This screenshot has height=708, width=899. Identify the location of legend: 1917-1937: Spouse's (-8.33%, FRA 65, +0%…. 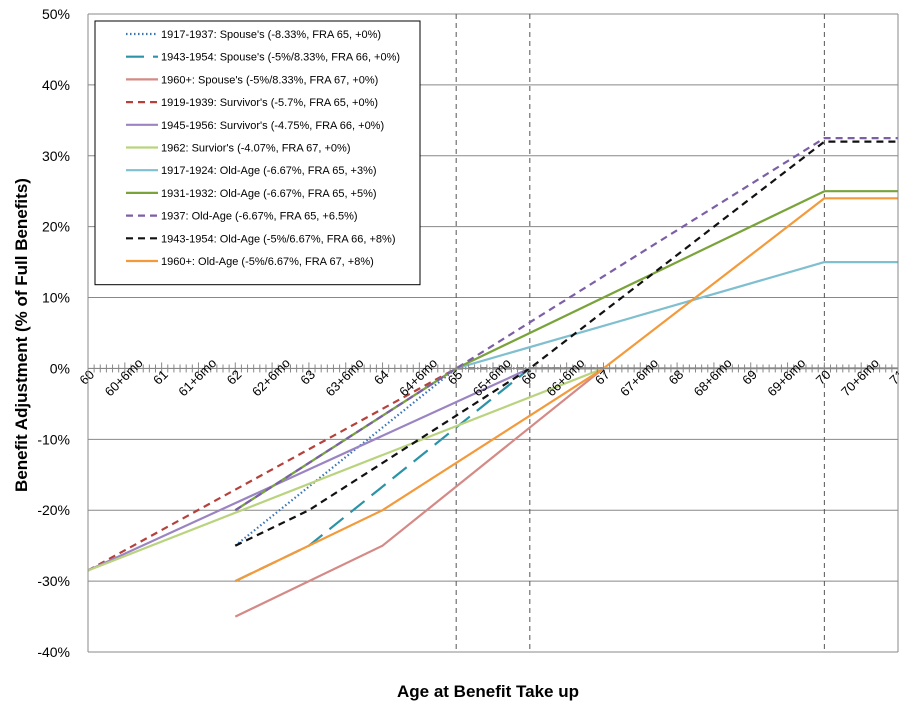
(257, 153).